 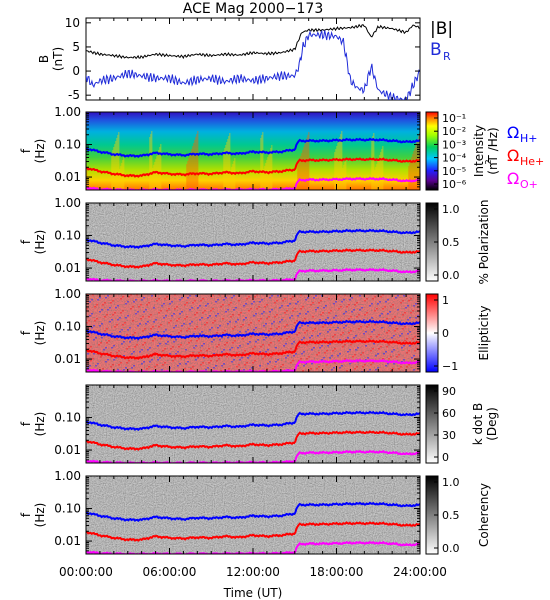 I want to click on y-tick-label: 1.00, so click(x=67, y=476).